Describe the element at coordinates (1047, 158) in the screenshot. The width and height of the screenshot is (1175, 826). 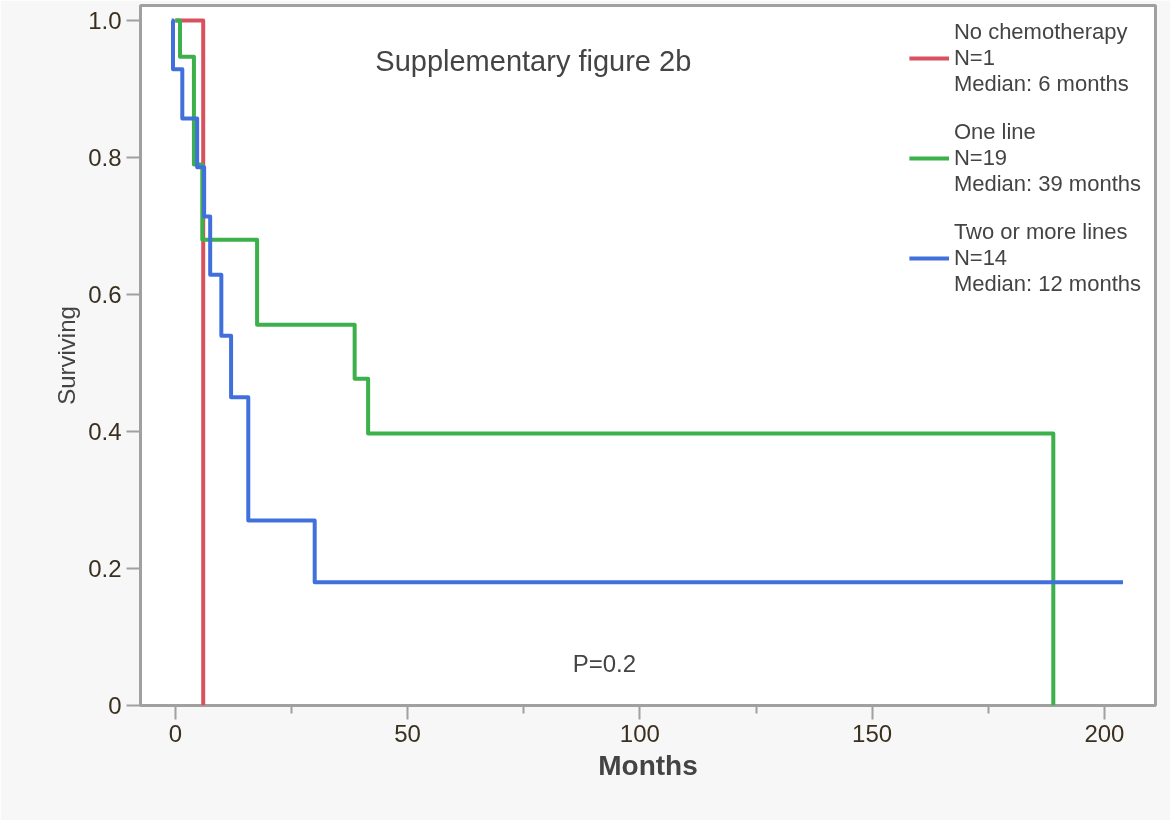
I see `legend-label: One line N=19 Median: 39 months` at that location.